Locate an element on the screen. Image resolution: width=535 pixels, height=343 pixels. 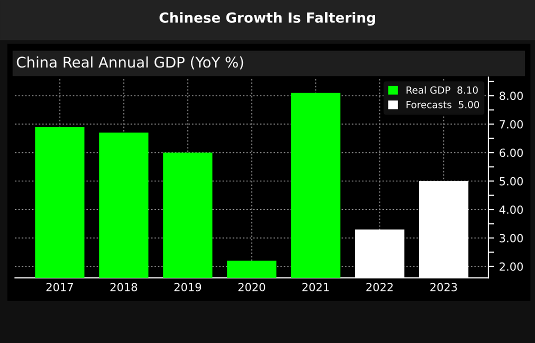
x-tick-label: 2021 is located at coordinates (315, 287).